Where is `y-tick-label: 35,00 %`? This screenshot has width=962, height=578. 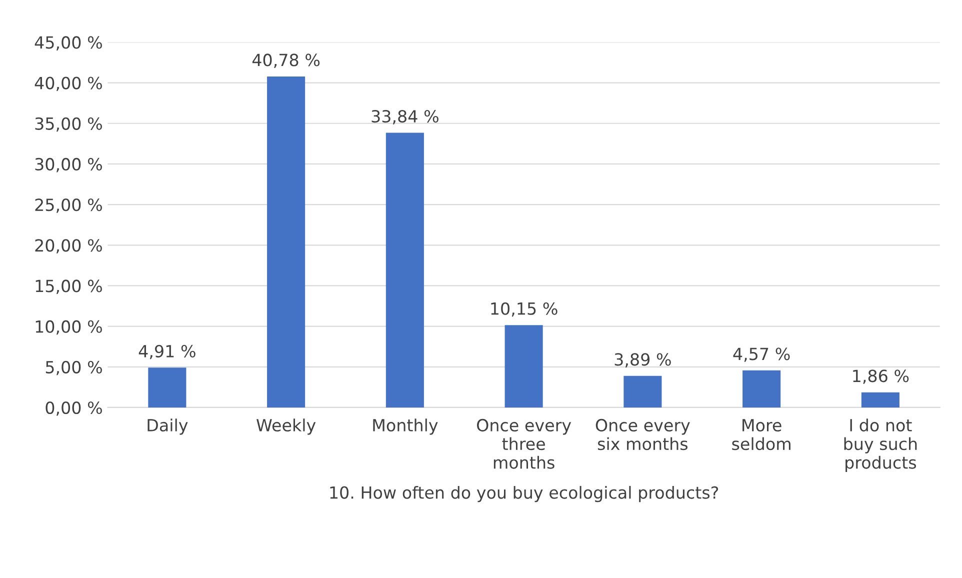 y-tick-label: 35,00 % is located at coordinates (68, 124).